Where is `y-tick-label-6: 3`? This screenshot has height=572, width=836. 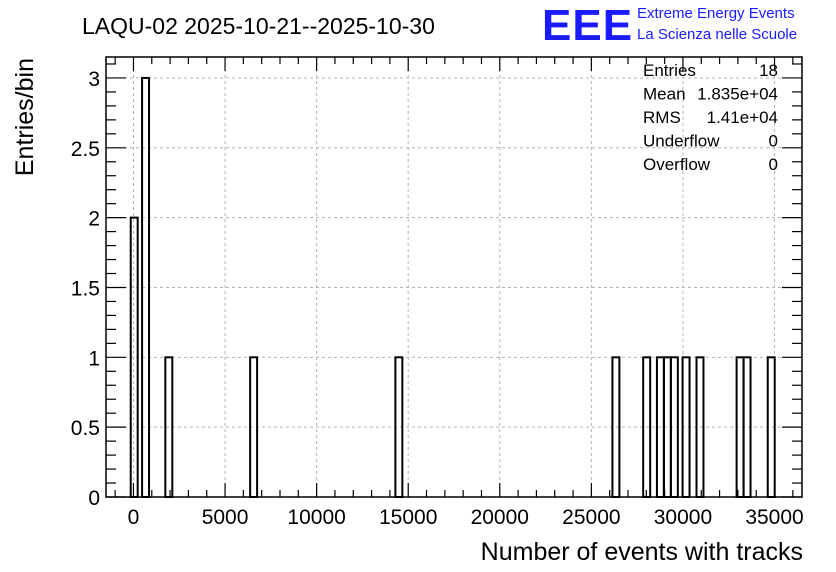
y-tick-label-6: 3 is located at coordinates (94, 79).